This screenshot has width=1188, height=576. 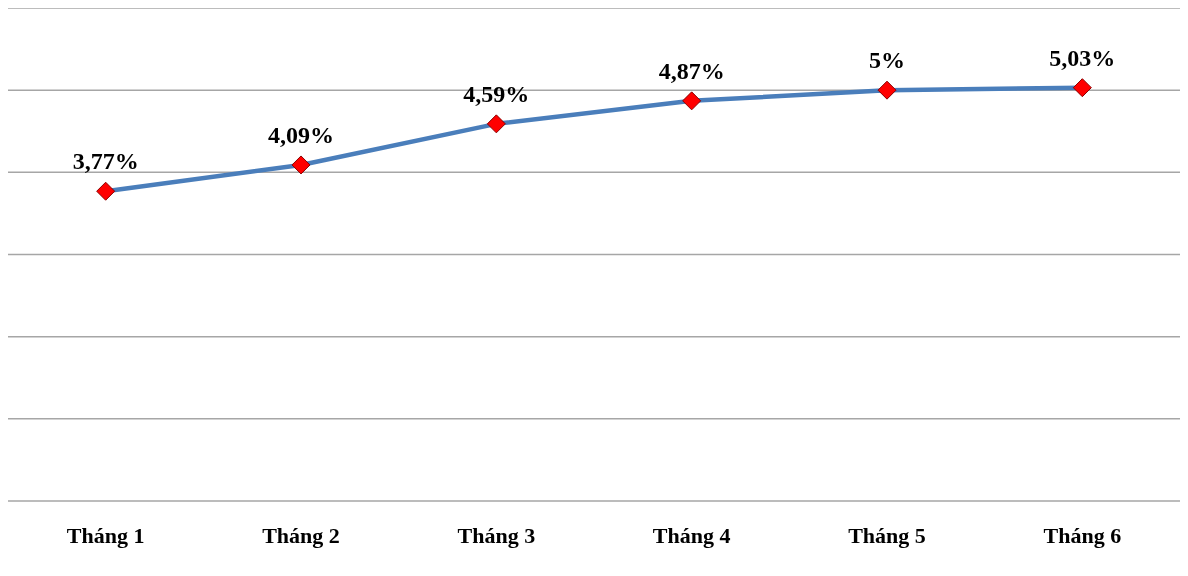 I want to click on data-label: 5%, so click(x=887, y=60).